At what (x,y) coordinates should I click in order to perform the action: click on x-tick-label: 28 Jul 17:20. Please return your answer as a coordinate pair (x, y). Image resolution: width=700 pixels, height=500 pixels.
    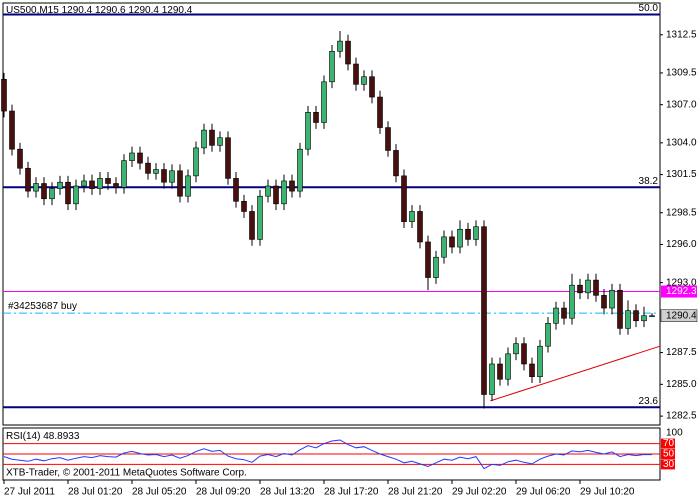
    Looking at the image, I should click on (351, 492).